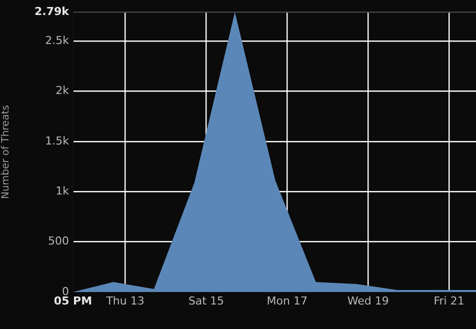 The image size is (476, 329). What do you see at coordinates (124, 301) in the screenshot?
I see `x-tick-label: Thu 13` at bounding box center [124, 301].